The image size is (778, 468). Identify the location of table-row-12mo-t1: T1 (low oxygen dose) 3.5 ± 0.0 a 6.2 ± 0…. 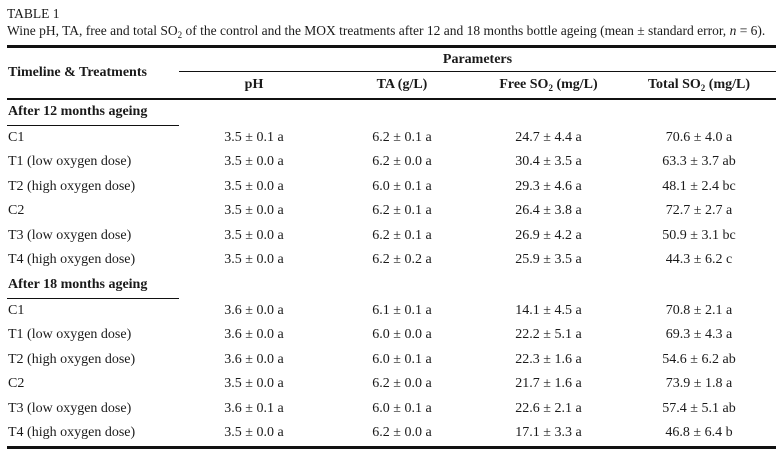
(391, 162).